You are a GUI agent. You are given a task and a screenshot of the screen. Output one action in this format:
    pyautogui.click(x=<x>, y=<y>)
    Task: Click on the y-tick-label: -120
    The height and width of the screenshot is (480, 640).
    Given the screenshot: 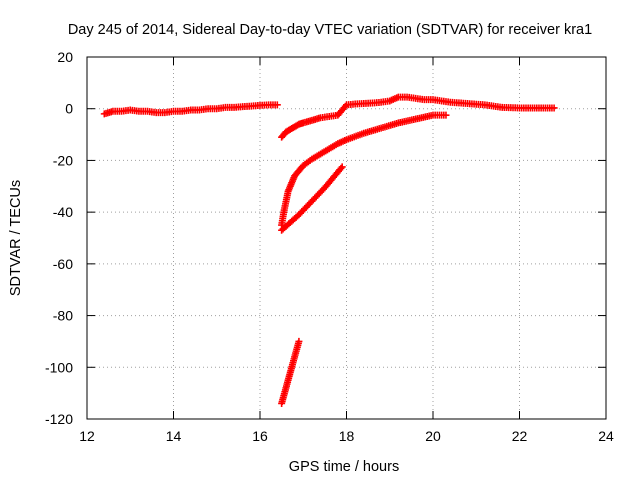 What is the action you would take?
    pyautogui.click(x=59, y=419)
    